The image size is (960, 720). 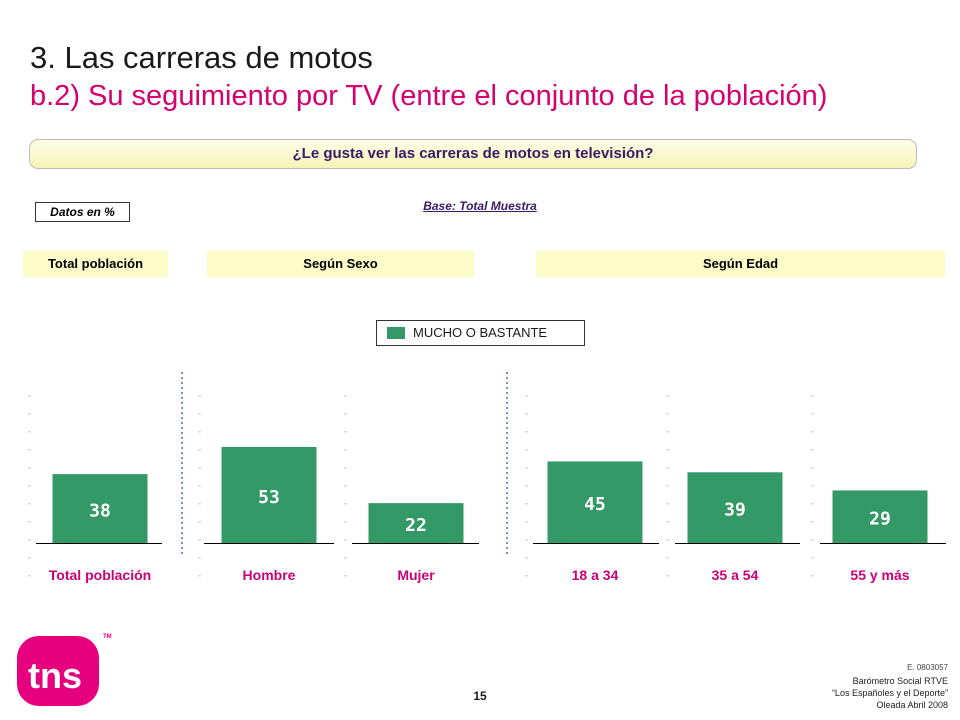 What do you see at coordinates (107, 637) in the screenshot?
I see `logo-trademark: TM` at bounding box center [107, 637].